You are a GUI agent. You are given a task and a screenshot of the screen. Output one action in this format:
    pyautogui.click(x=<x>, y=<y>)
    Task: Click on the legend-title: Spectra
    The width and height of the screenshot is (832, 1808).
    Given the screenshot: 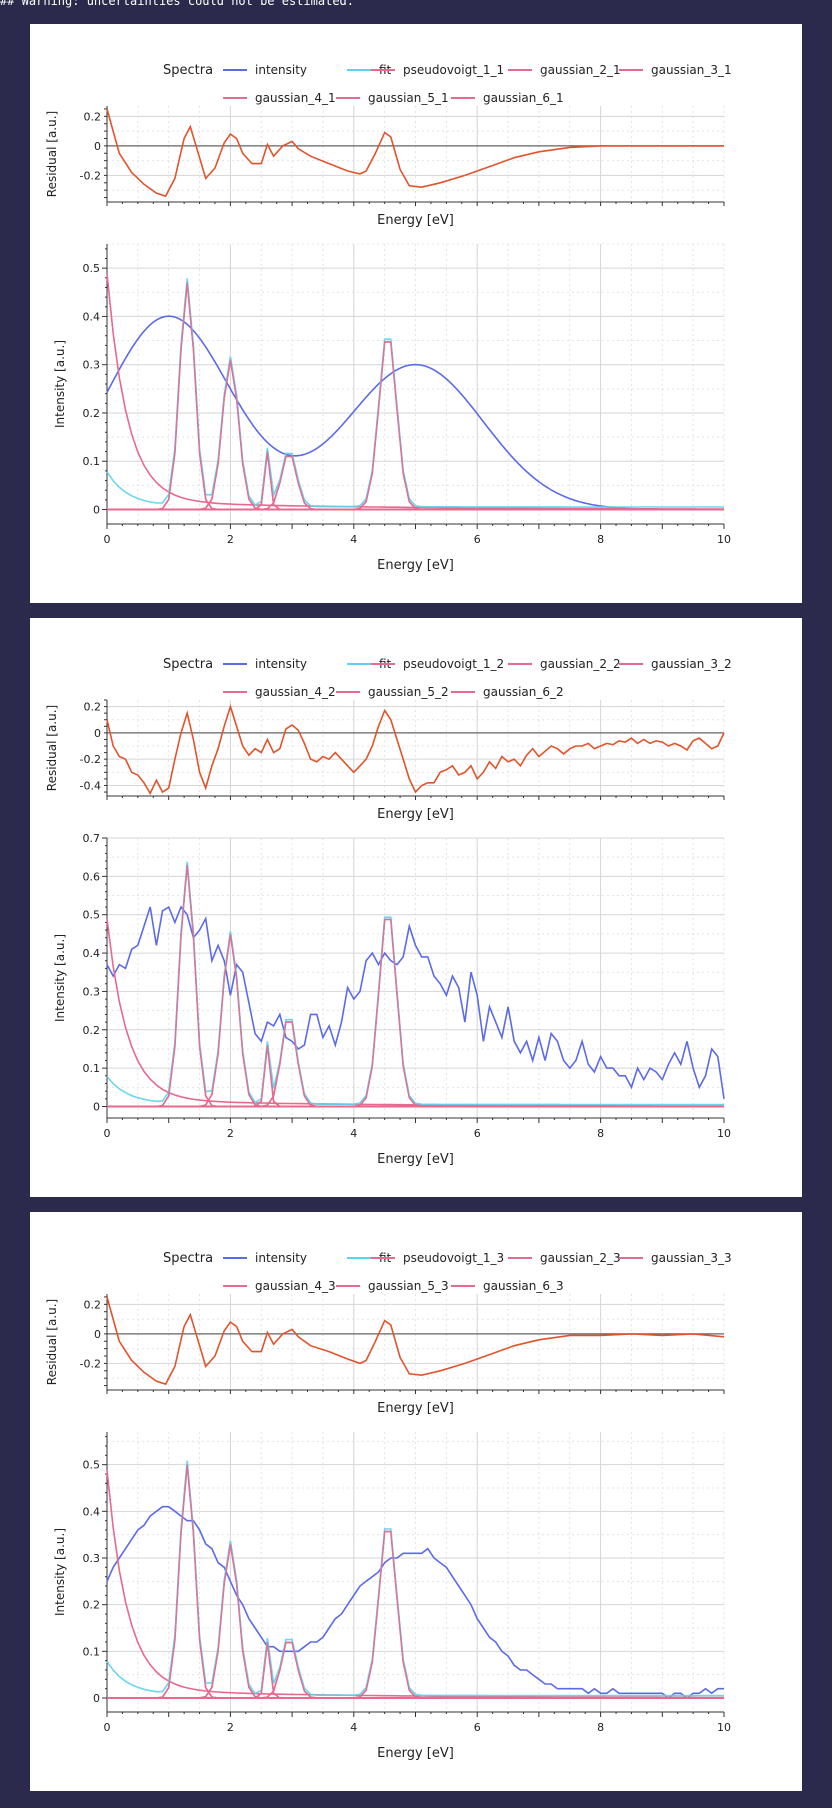 What is the action you would take?
    pyautogui.click(x=188, y=1258)
    